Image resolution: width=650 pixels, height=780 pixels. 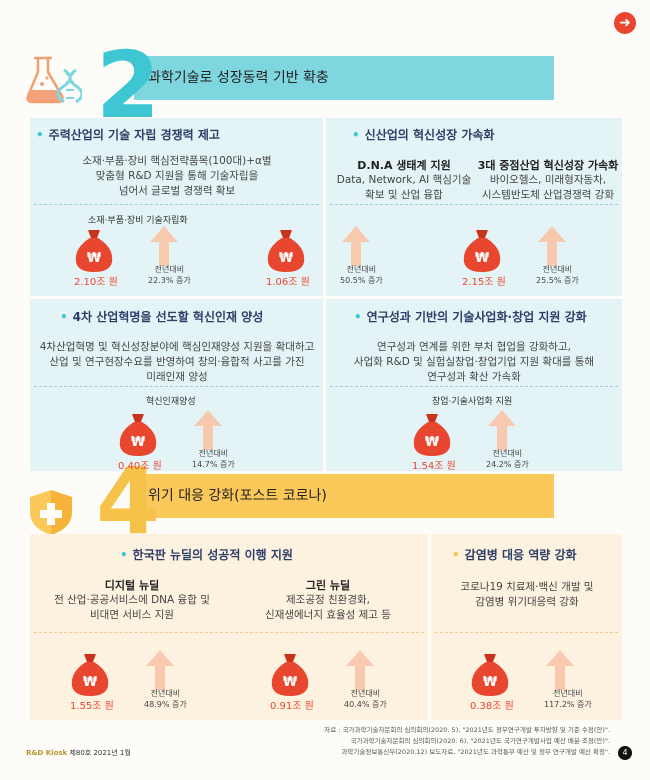 What do you see at coordinates (292, 706) in the screenshot?
I see `budget-amount: 0.91조 원` at bounding box center [292, 706].